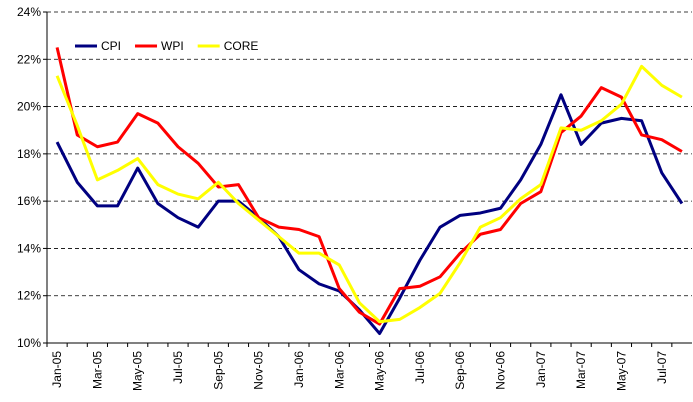 The image size is (693, 402). Describe the element at coordinates (299, 369) in the screenshot. I see `x-tick-label: Jan-06` at that location.